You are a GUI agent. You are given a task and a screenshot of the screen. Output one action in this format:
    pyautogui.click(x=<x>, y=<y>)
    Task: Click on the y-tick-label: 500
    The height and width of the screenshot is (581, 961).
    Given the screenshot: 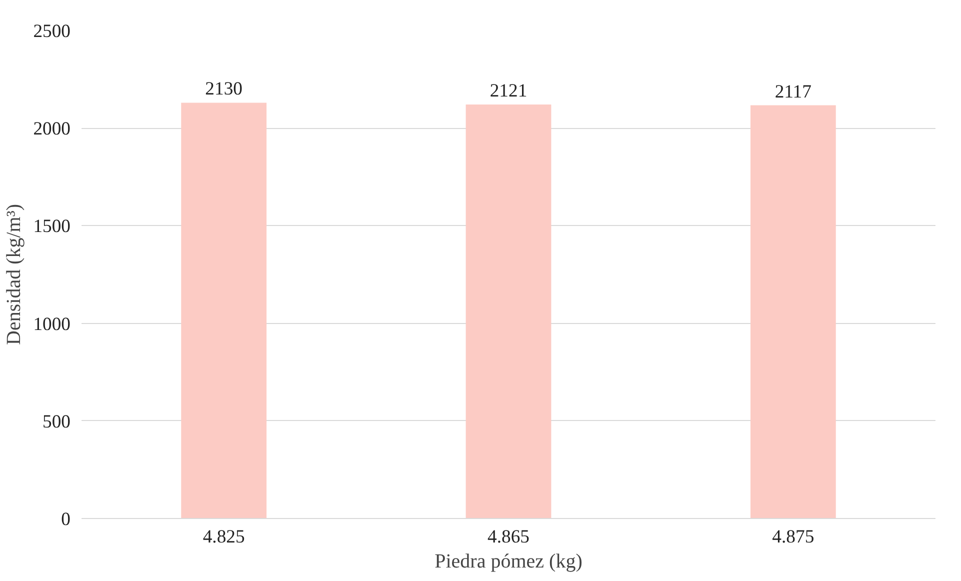 What is the action you would take?
    pyautogui.click(x=56, y=421)
    